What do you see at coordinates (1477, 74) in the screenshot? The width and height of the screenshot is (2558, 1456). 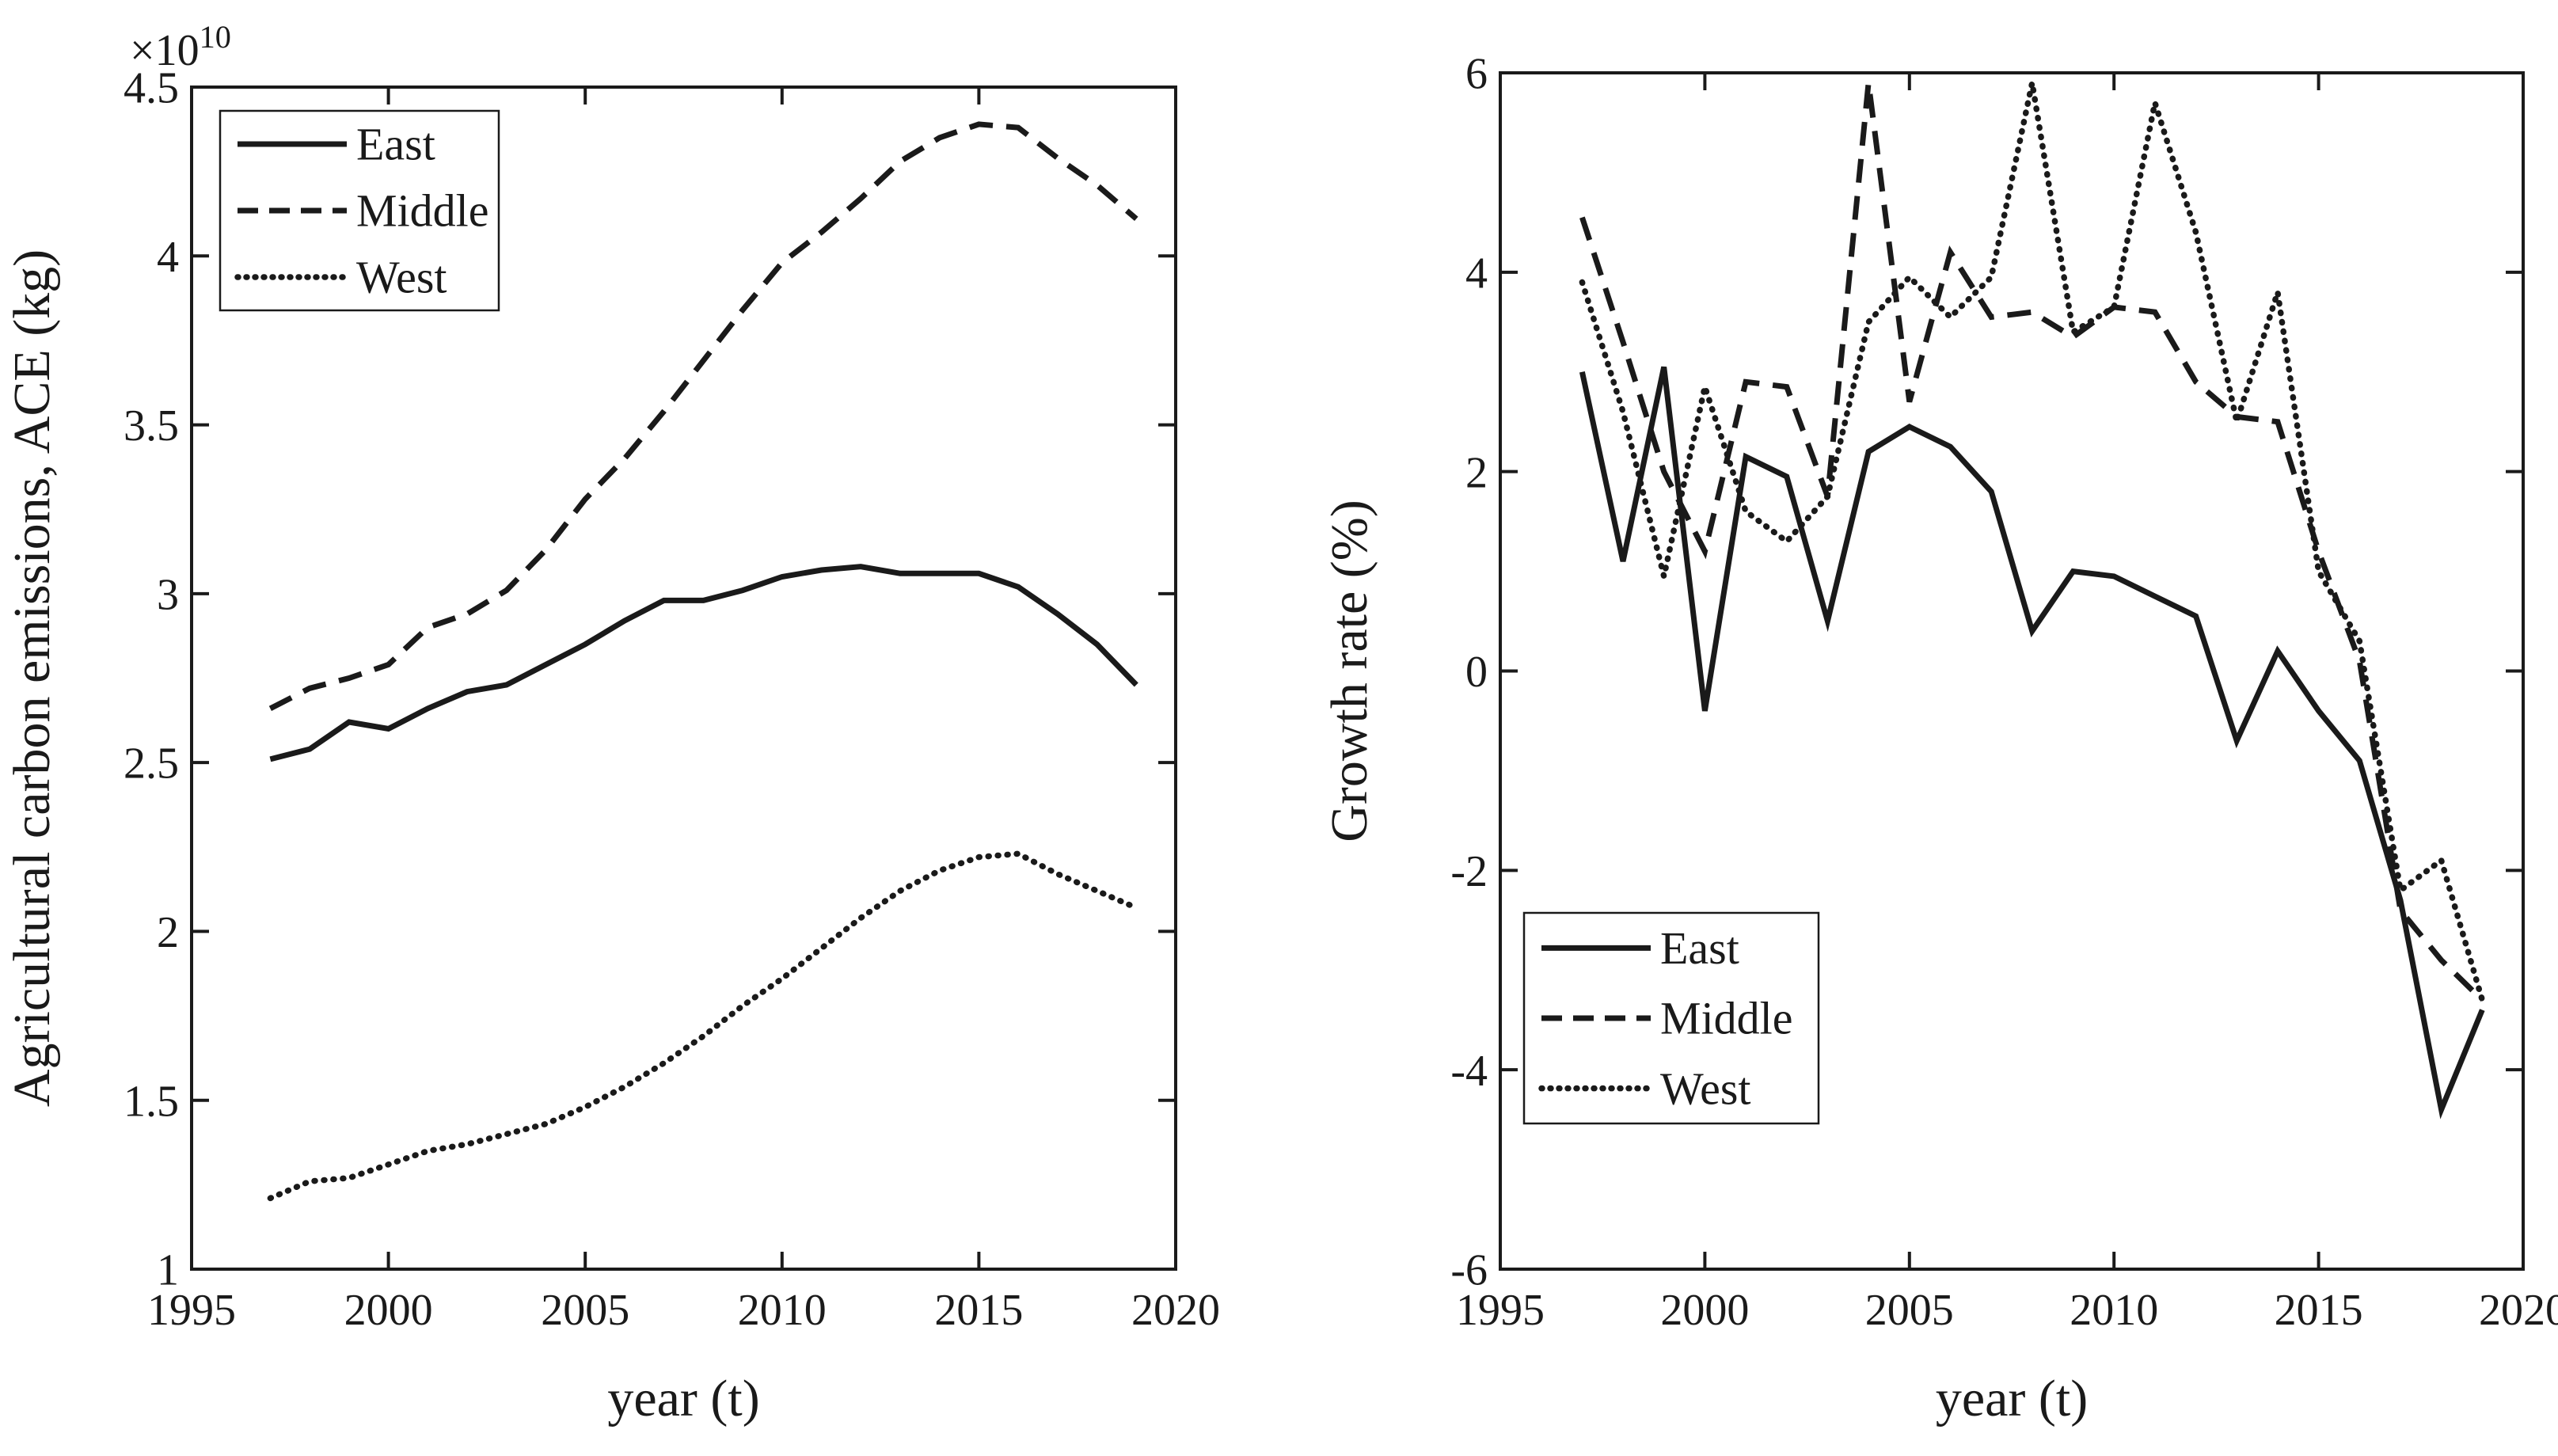 I see `y-tick-label: 6` at bounding box center [1477, 74].